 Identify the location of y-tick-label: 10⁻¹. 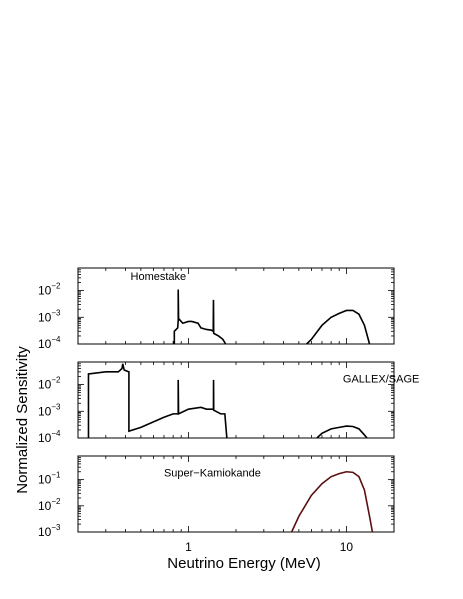
(49, 479).